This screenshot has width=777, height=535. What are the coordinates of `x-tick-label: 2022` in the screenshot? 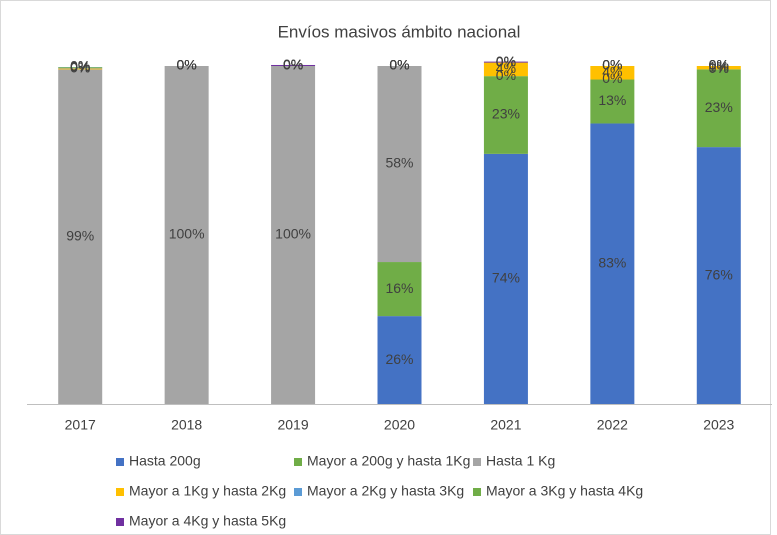 It's located at (612, 425).